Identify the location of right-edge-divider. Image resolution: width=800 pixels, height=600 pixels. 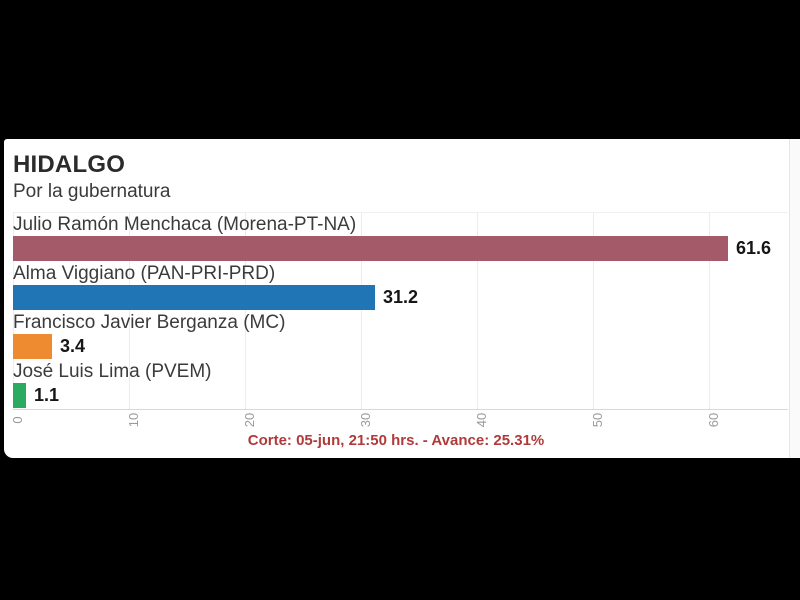
(794, 298).